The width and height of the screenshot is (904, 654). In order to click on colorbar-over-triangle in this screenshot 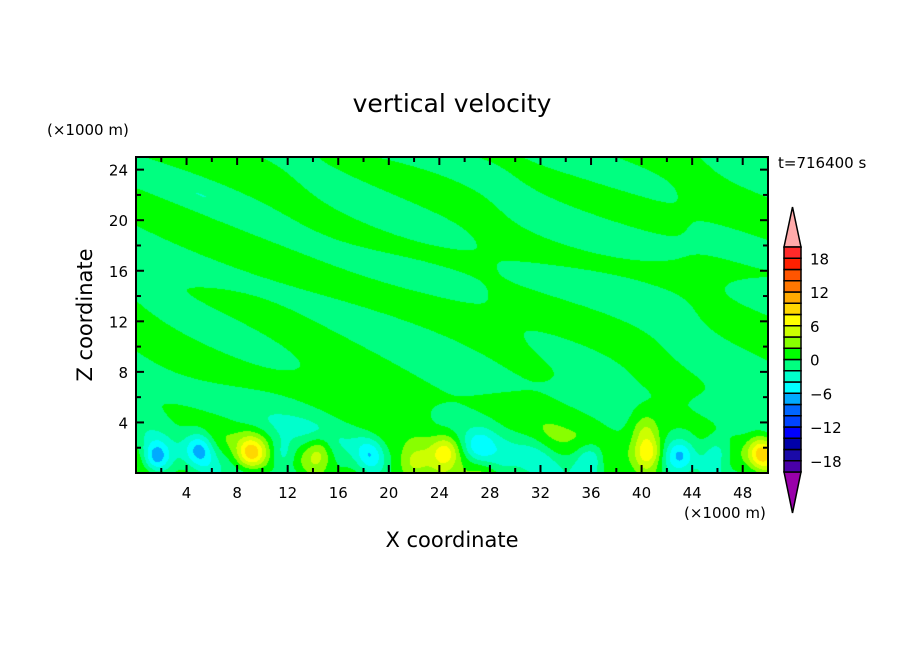, I will do `click(792, 227)`.